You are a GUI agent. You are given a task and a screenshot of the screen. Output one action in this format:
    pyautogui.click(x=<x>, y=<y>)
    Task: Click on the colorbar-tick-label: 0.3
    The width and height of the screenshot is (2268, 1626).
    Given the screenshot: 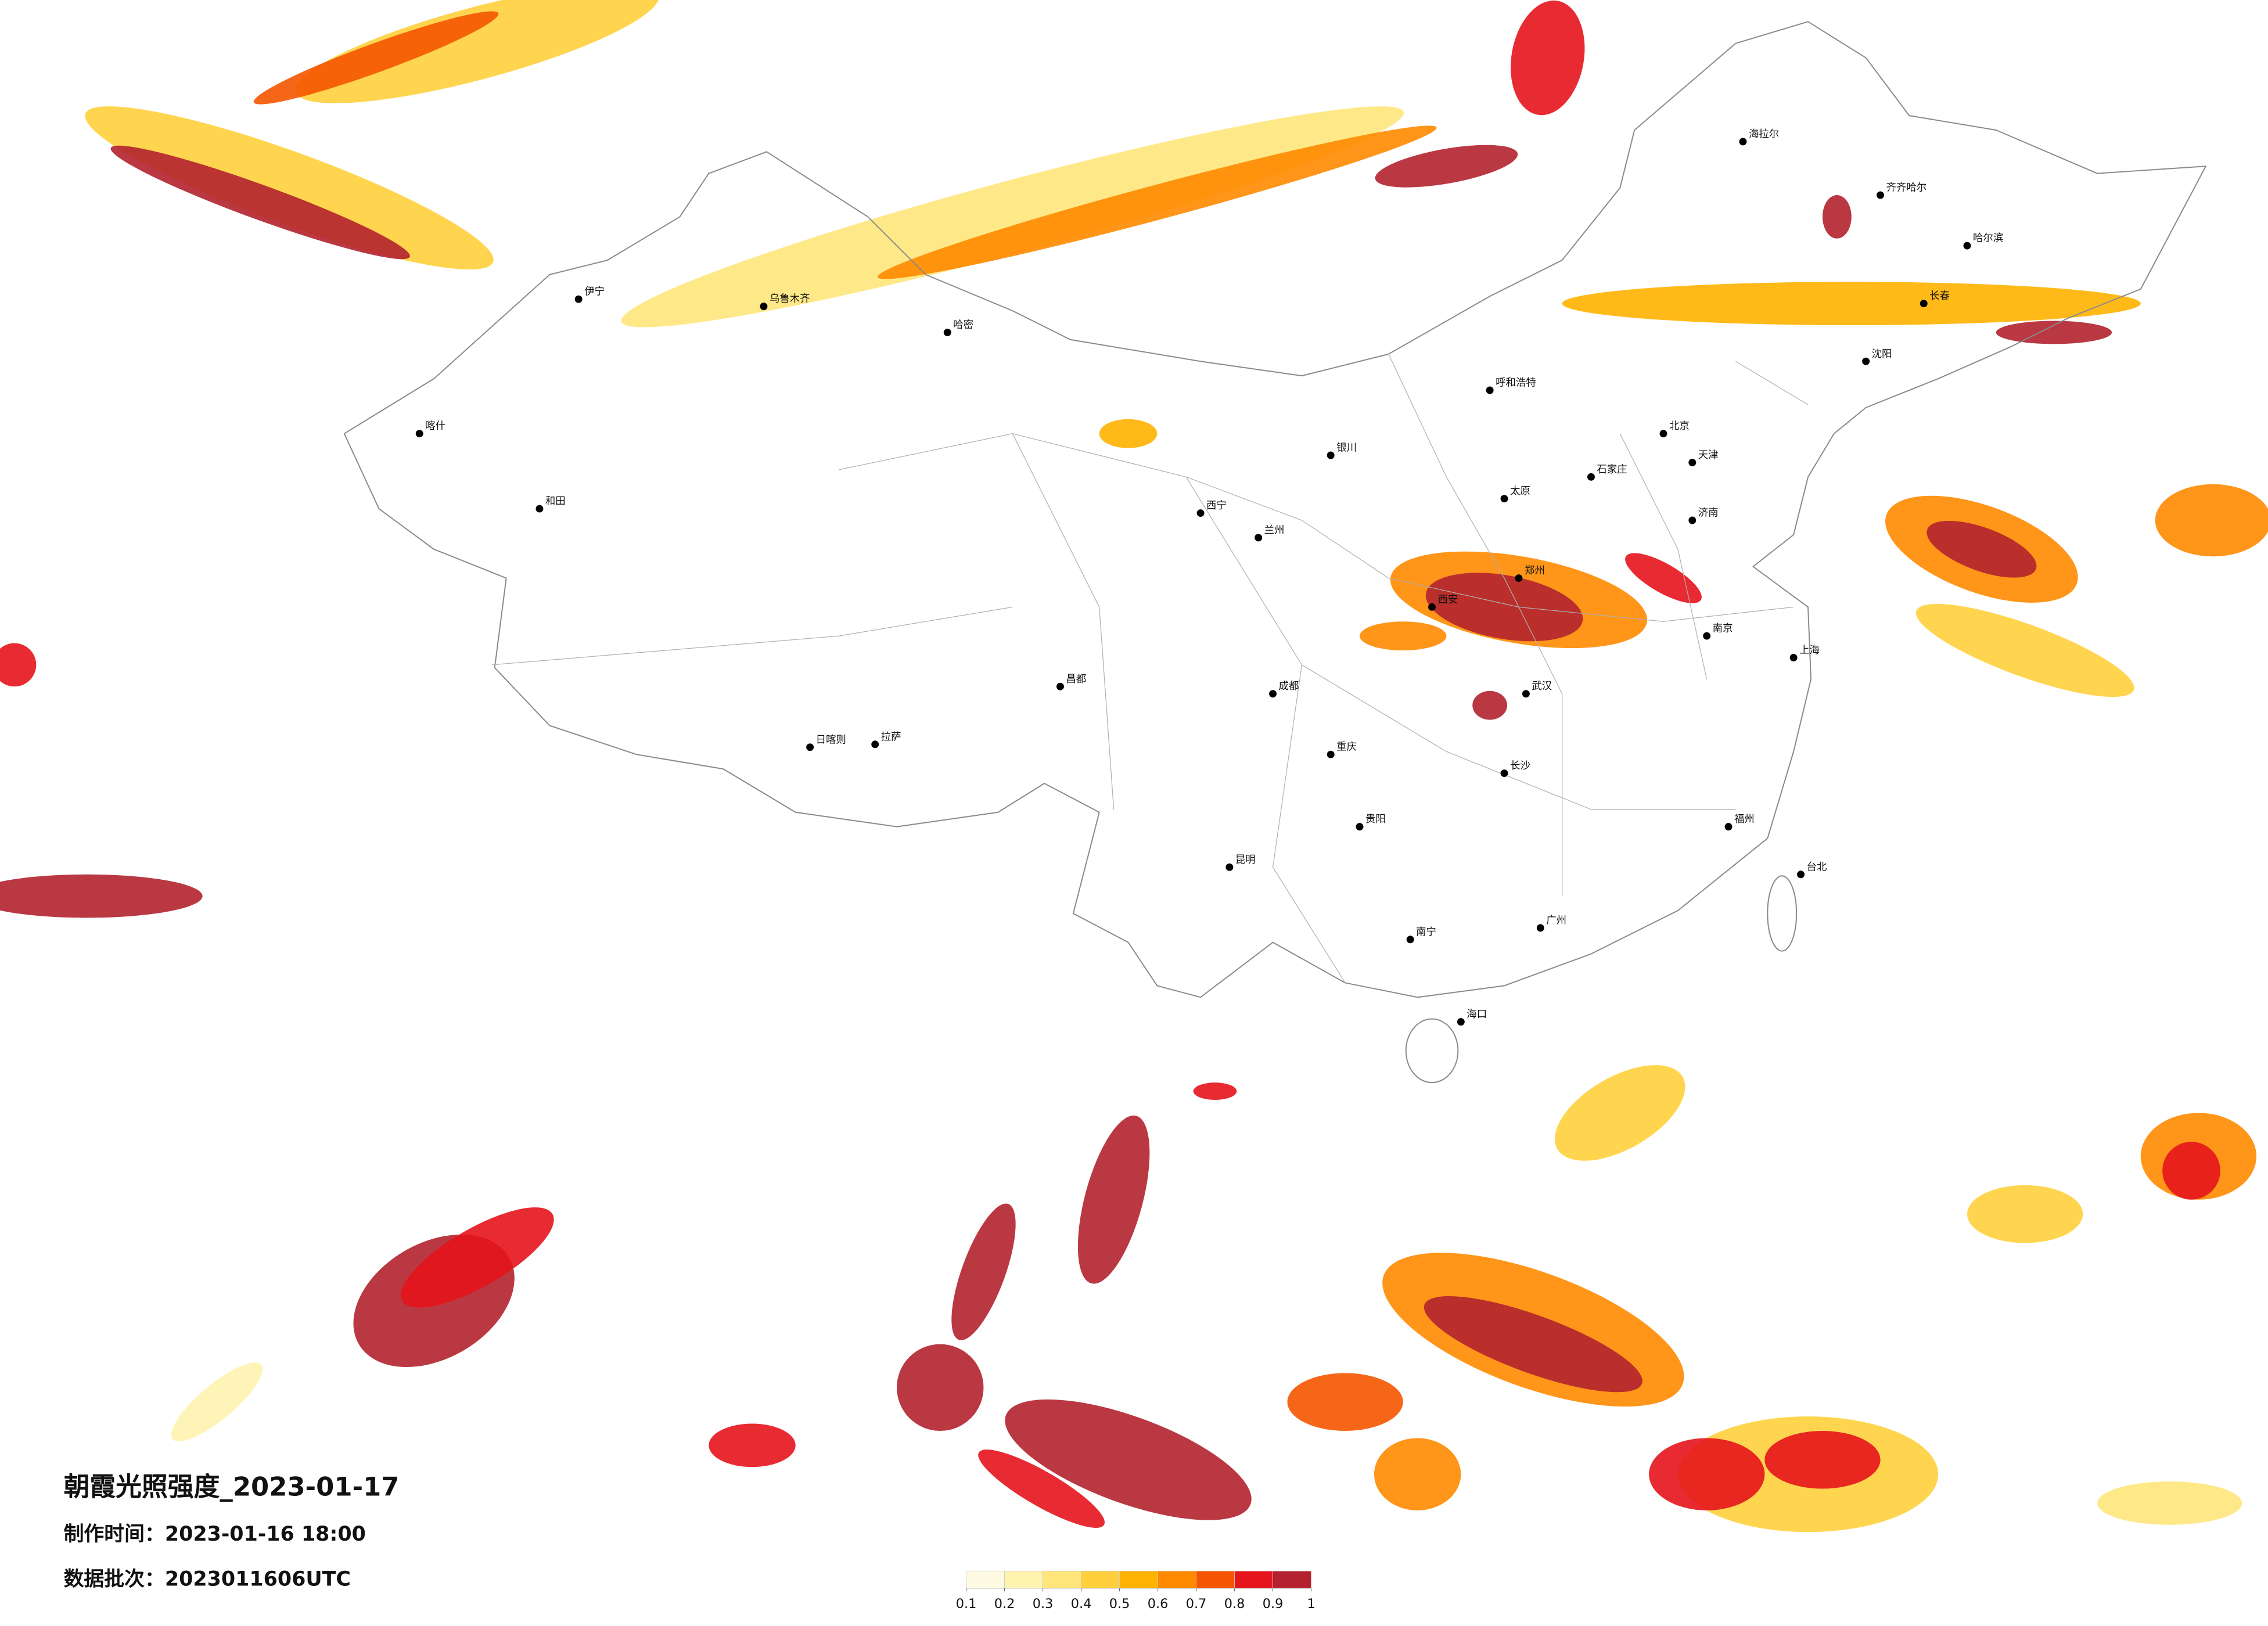 What is the action you would take?
    pyautogui.click(x=1043, y=1603)
    